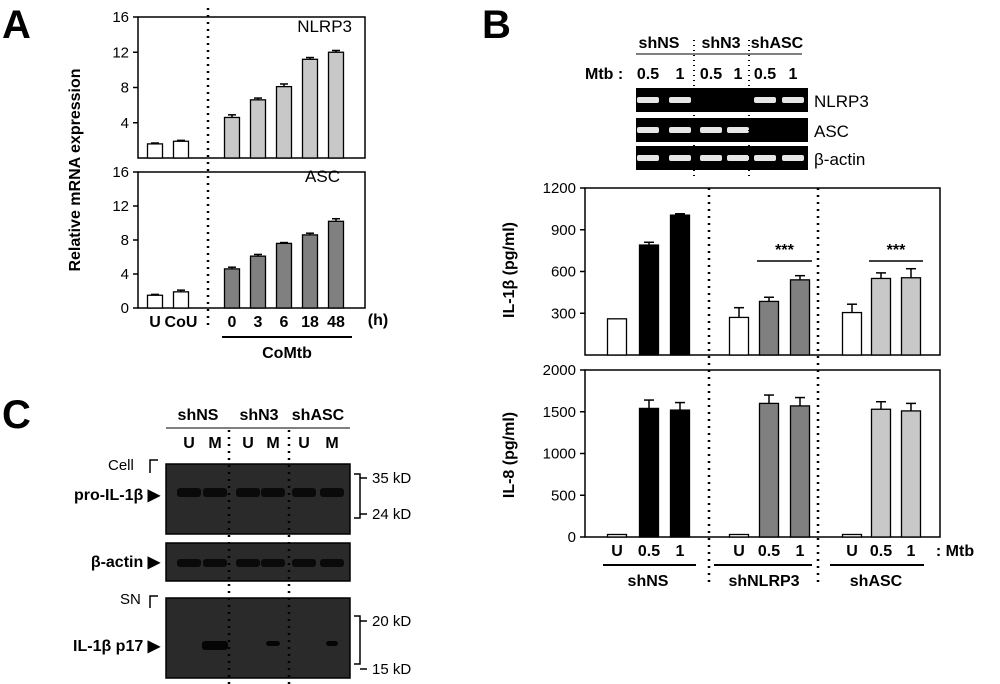  Describe the element at coordinates (198, 415) in the screenshot. I see `blot-group-label: shNS` at that location.